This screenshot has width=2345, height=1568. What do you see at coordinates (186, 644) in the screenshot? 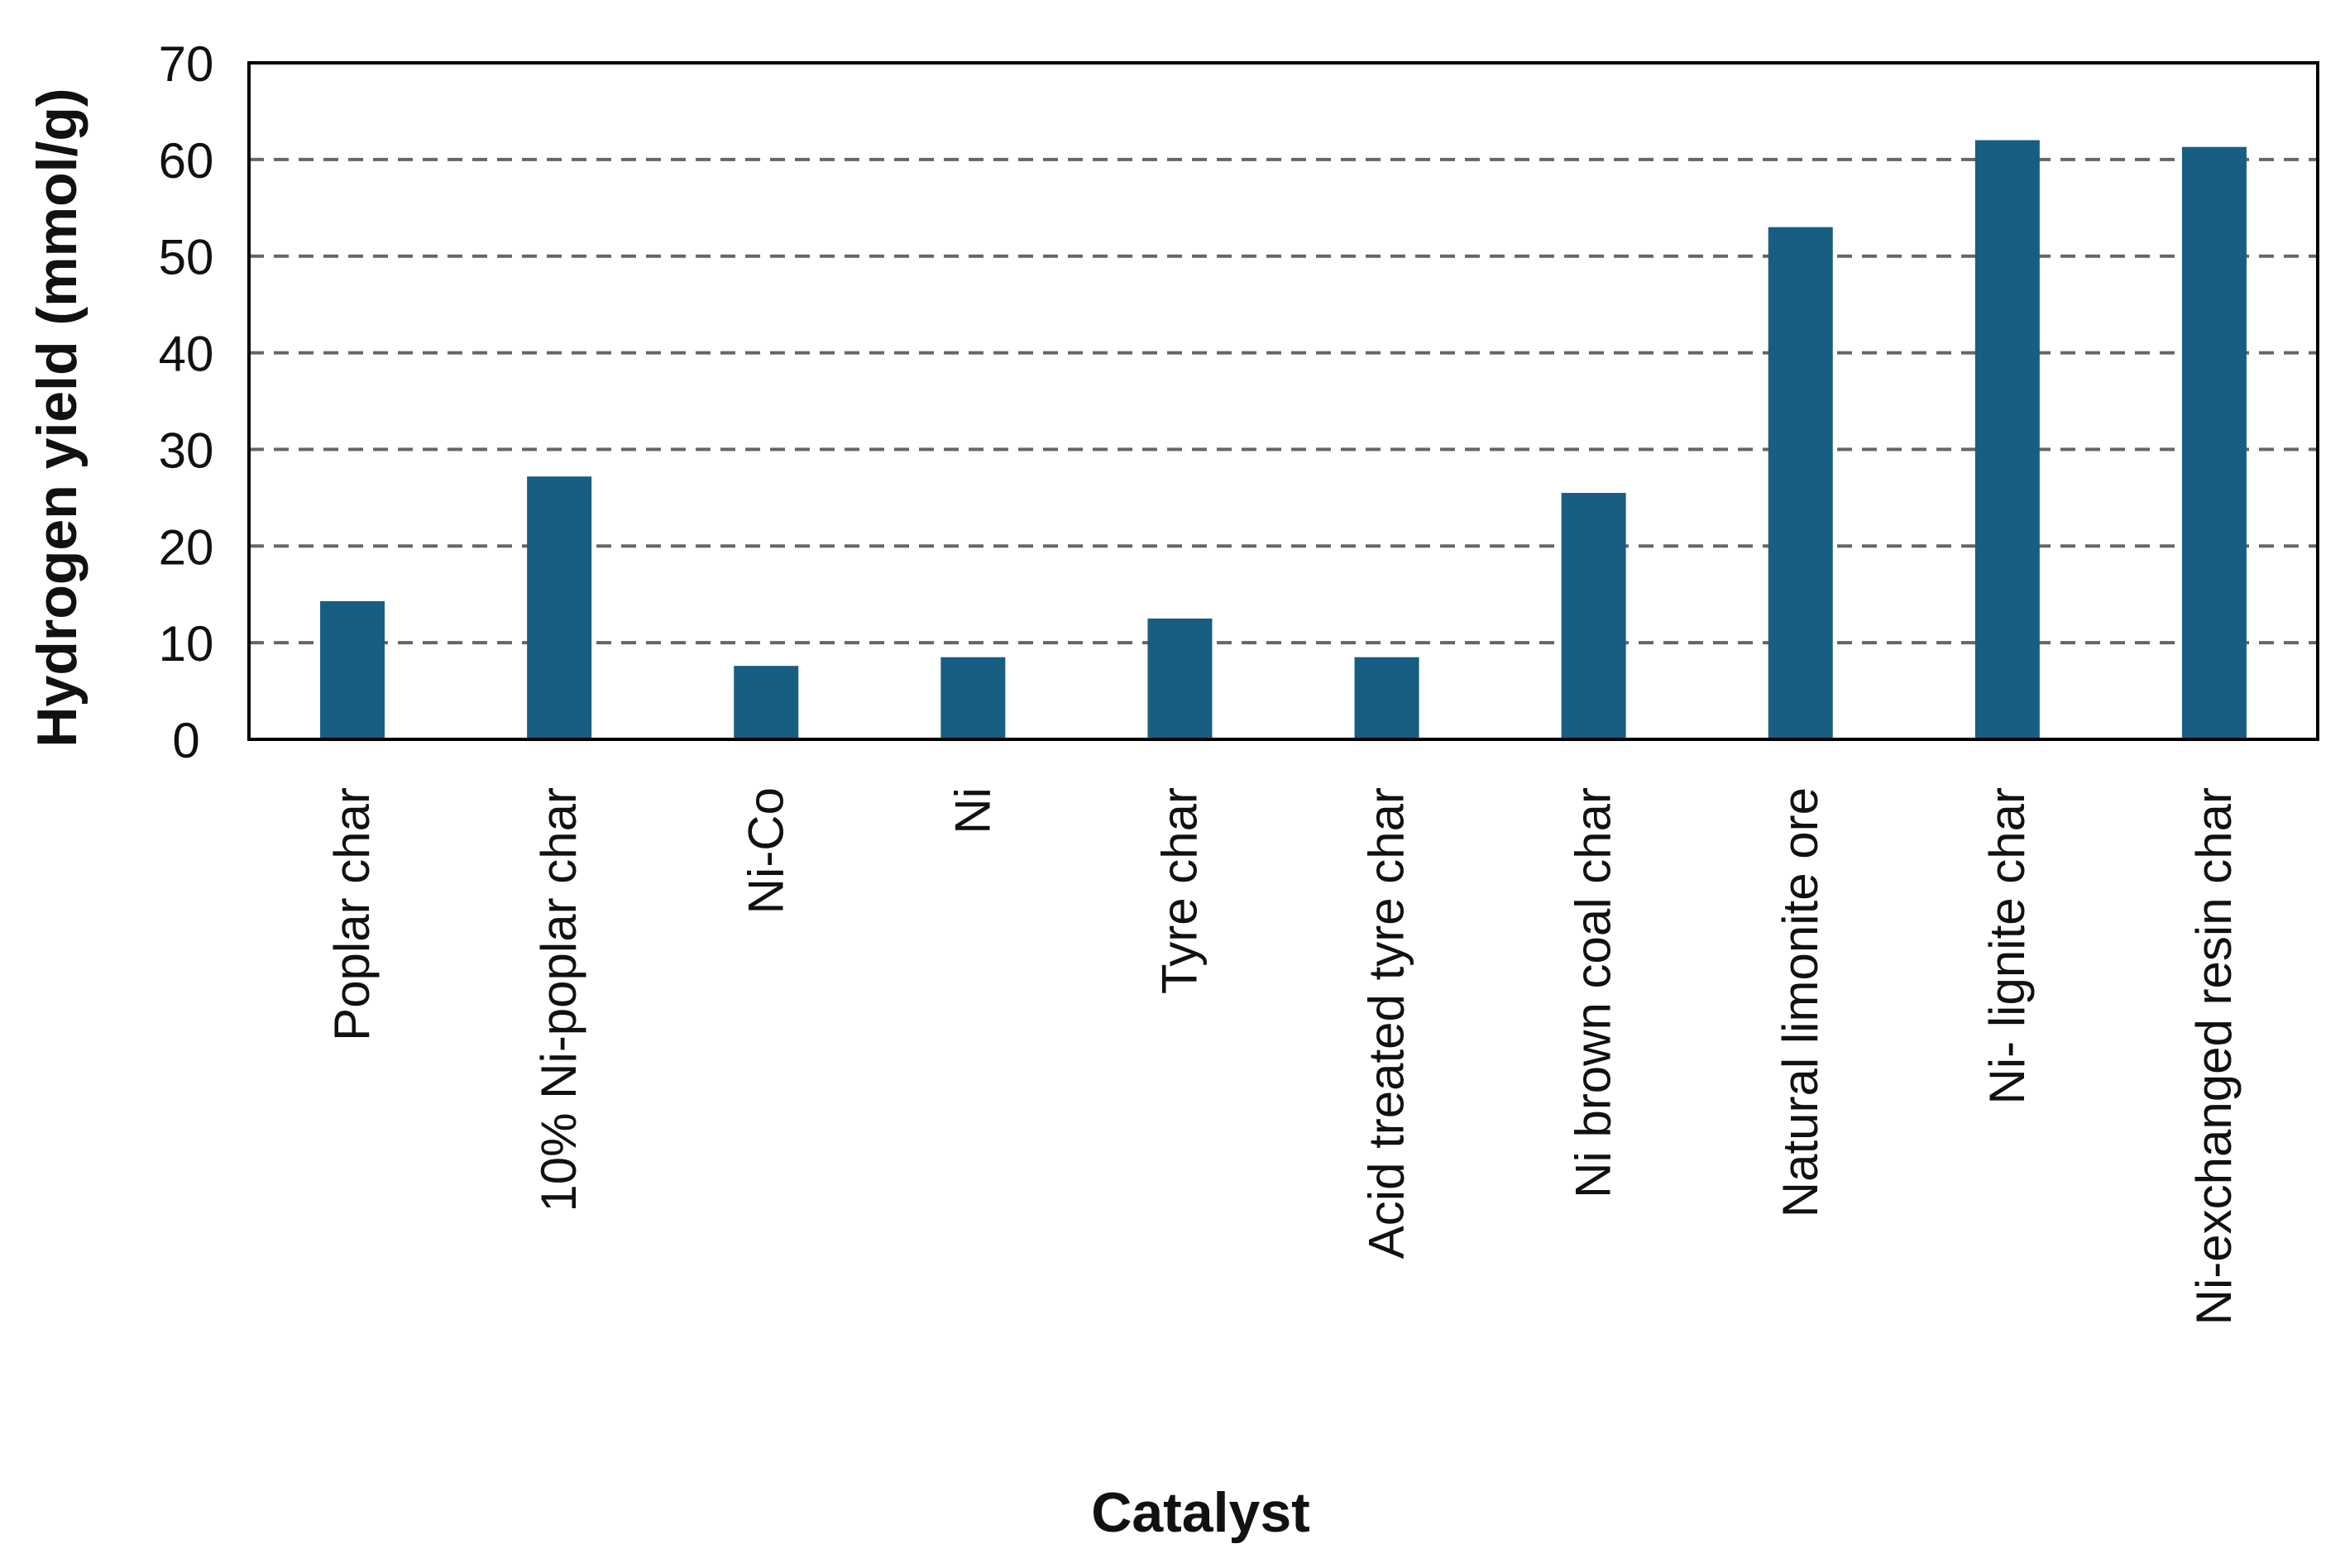
I see `y-tick-label: 10` at bounding box center [186, 644].